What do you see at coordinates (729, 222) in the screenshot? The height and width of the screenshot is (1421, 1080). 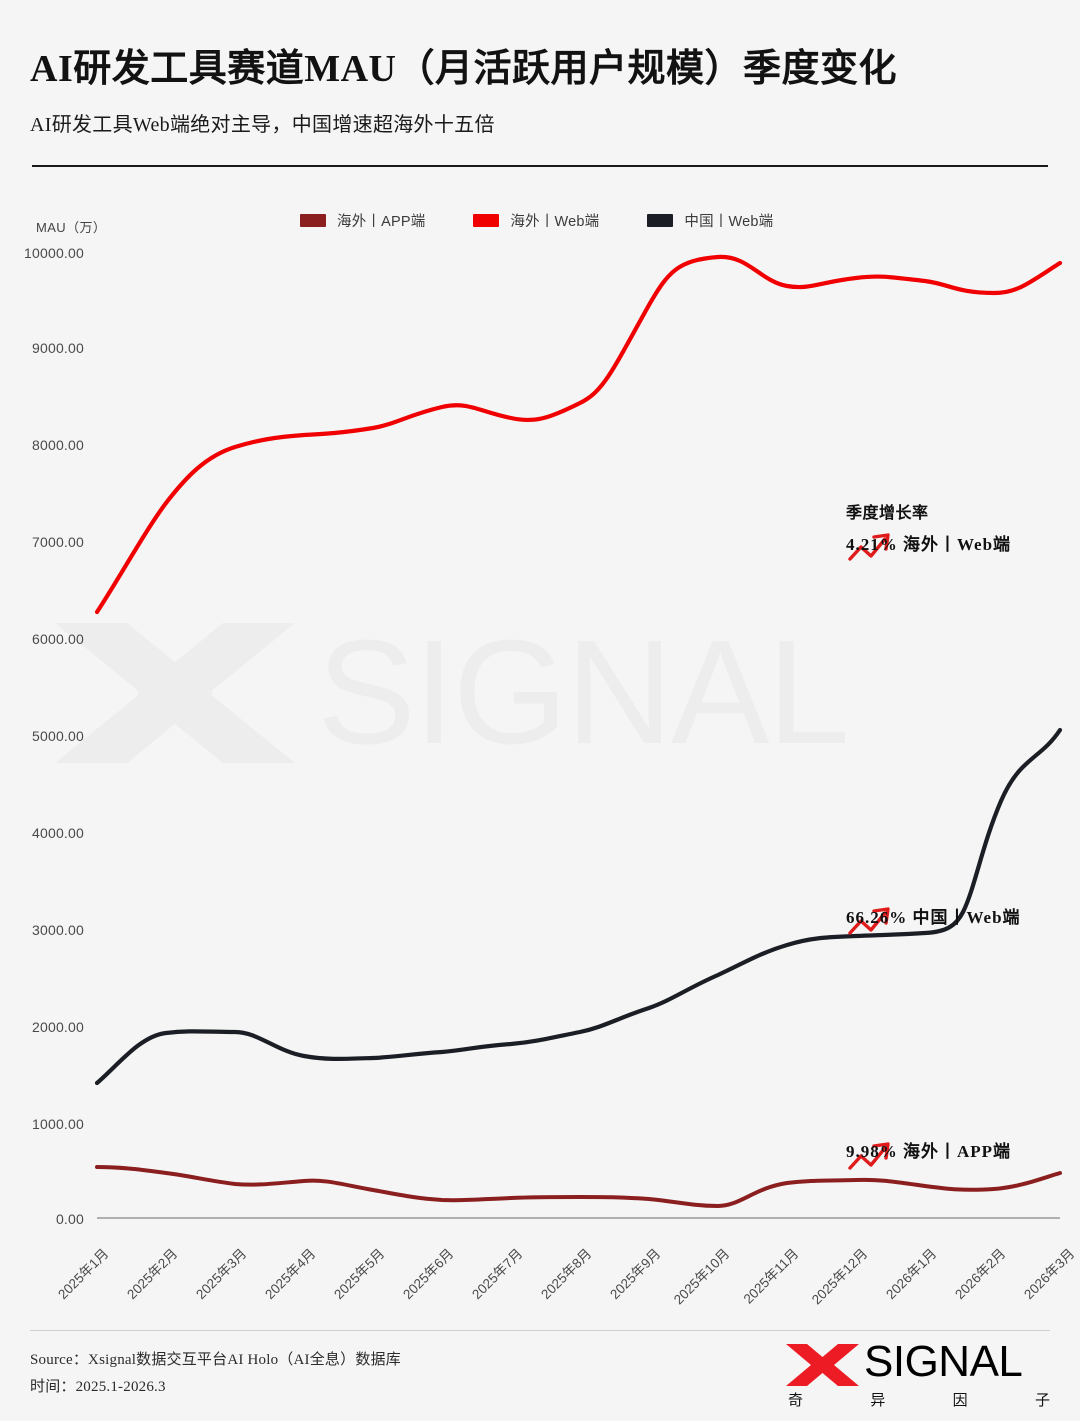 I see `legend-label-china-web: 中国丨Web端` at bounding box center [729, 222].